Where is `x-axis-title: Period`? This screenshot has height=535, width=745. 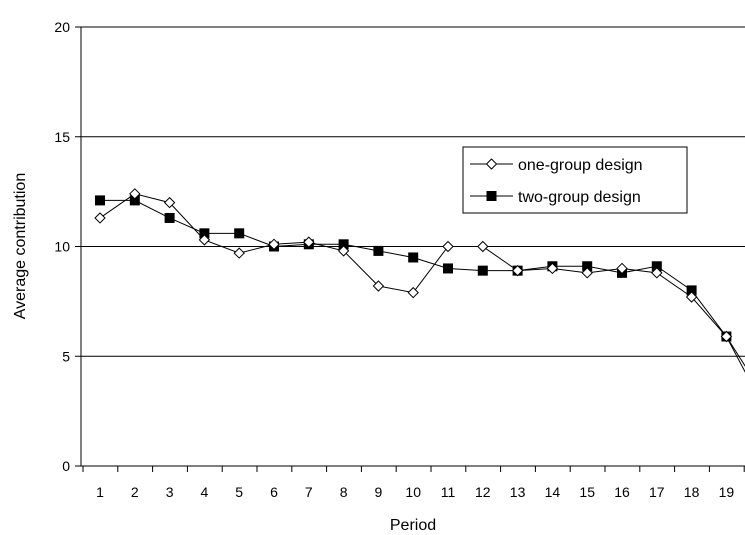 x-axis-title: Period is located at coordinates (413, 525).